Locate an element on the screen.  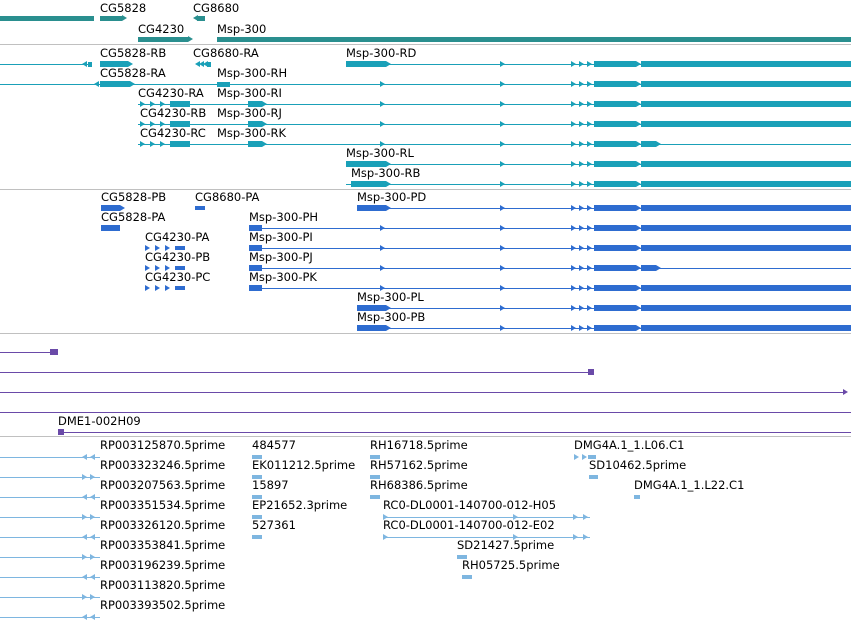
protein-label: CG4230-PC is located at coordinates (178, 277).